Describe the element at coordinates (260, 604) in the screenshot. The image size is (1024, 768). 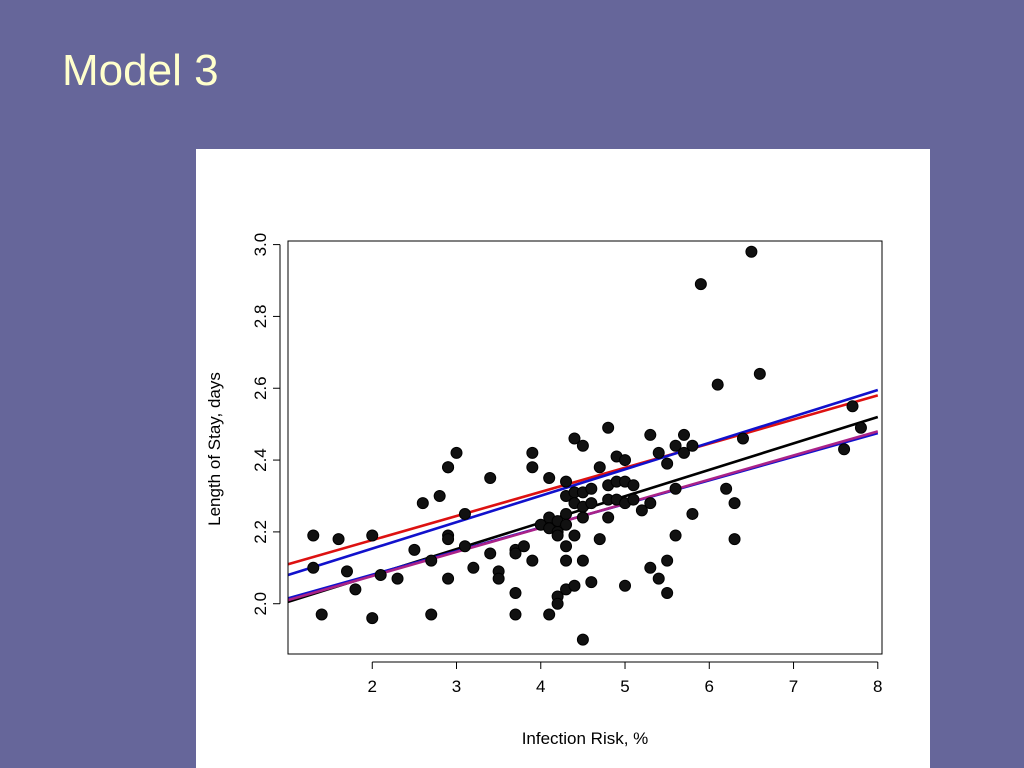
I see `y-tick-label: 2.0` at that location.